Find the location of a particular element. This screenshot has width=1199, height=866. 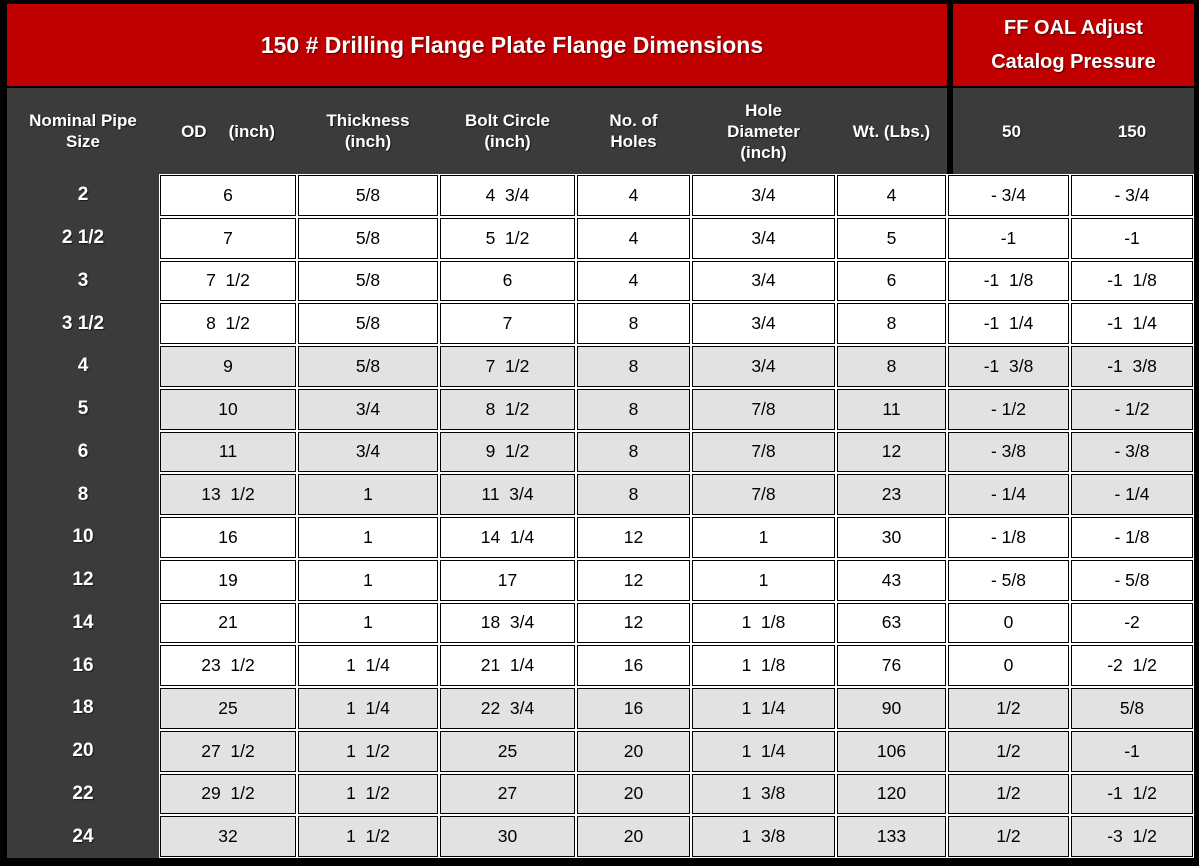

col-header-nominal-pipe-size: Nominal Pipe Size is located at coordinates (83, 131).